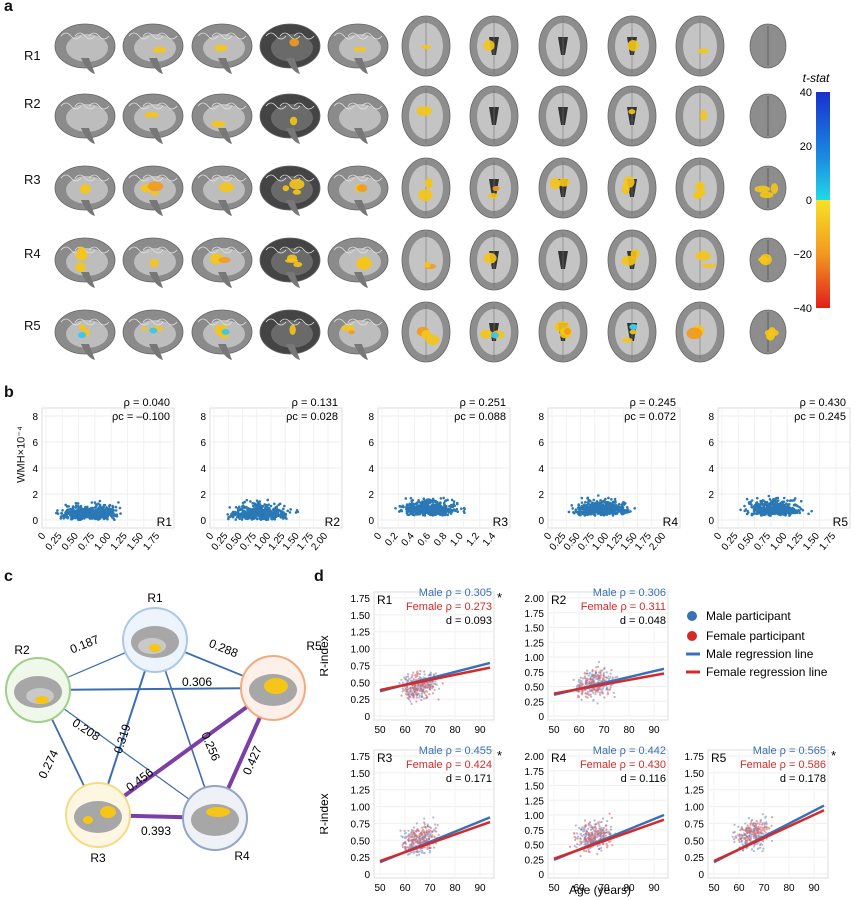  What do you see at coordinates (769, 836) in the screenshot?
I see `female-regression-line` at bounding box center [769, 836].